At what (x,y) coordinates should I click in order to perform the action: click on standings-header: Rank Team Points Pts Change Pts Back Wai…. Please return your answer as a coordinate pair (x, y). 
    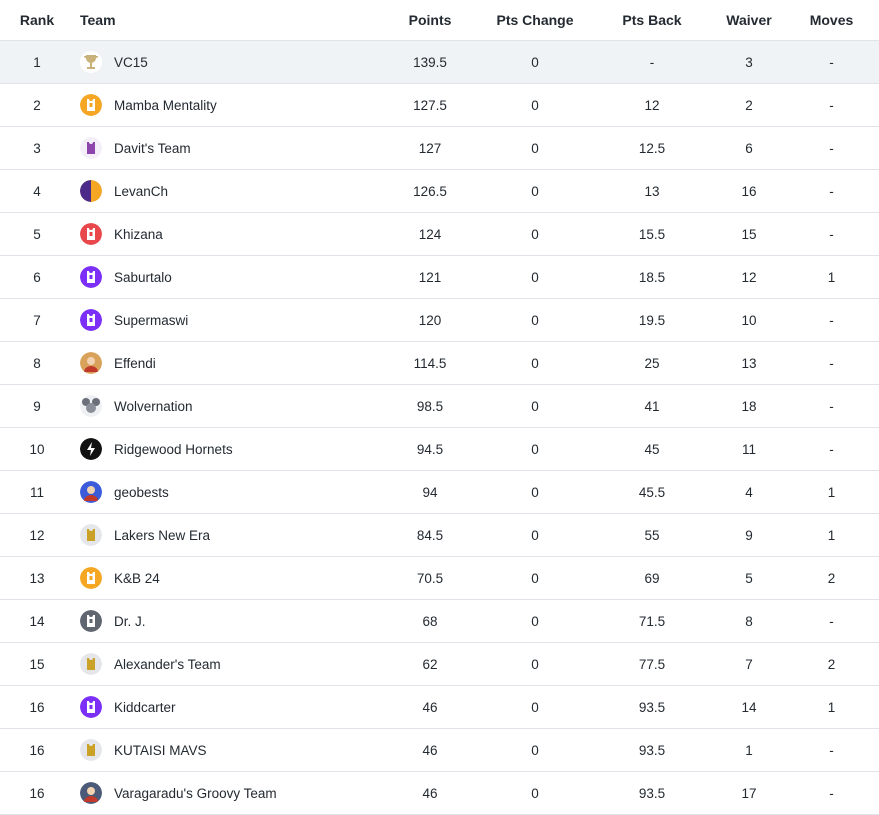
    Looking at the image, I should click on (439, 20).